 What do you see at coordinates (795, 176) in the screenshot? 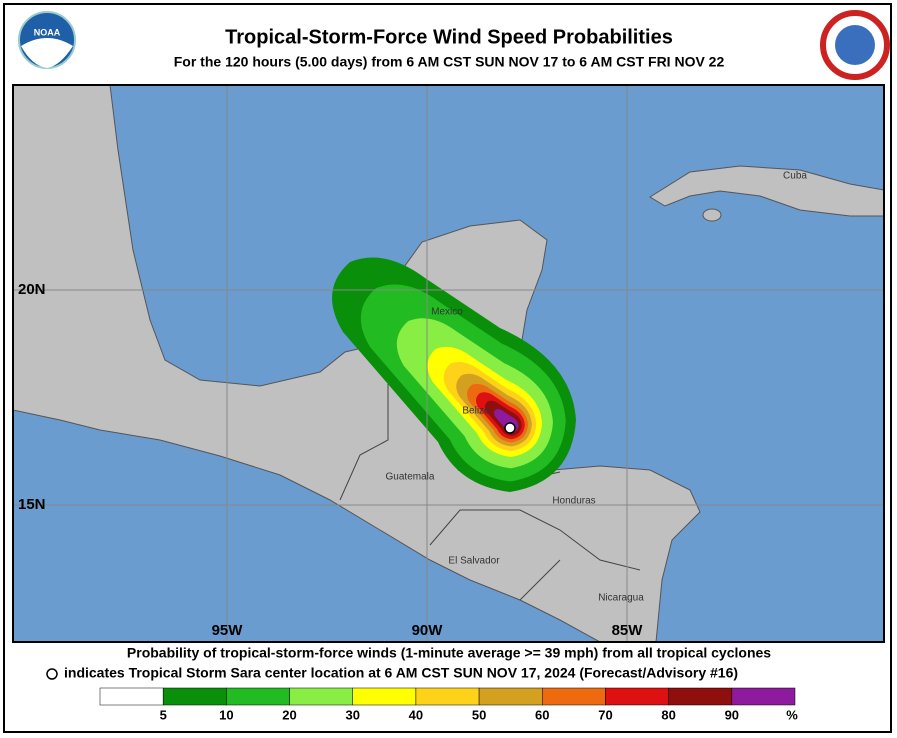
I see `place-label: Cuba` at bounding box center [795, 176].